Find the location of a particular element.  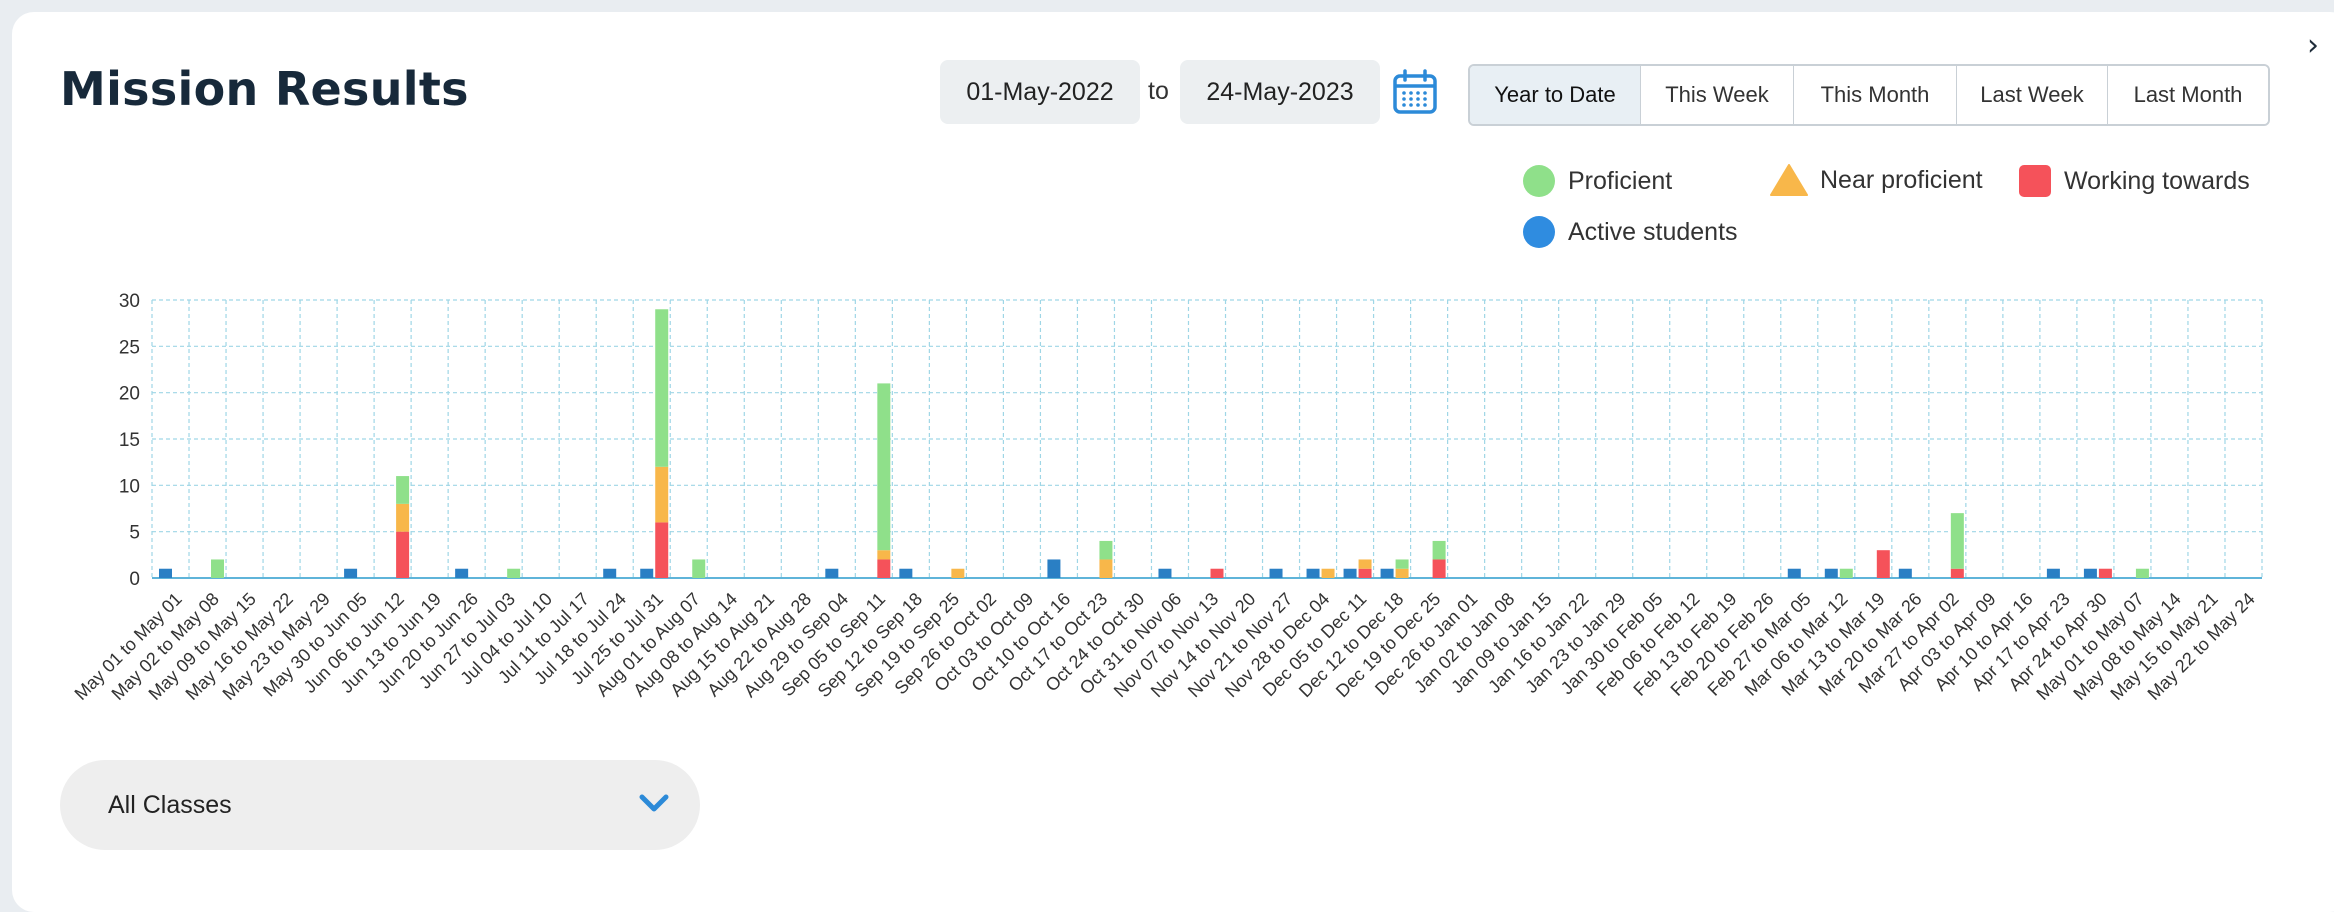

legend-label: Near proficient is located at coordinates (1901, 179).